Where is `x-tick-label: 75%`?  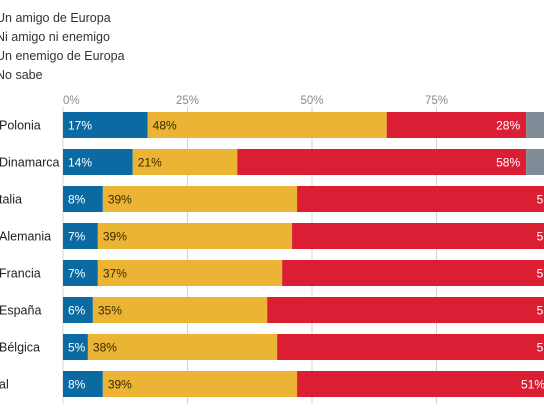 x-tick-label: 75% is located at coordinates (436, 101).